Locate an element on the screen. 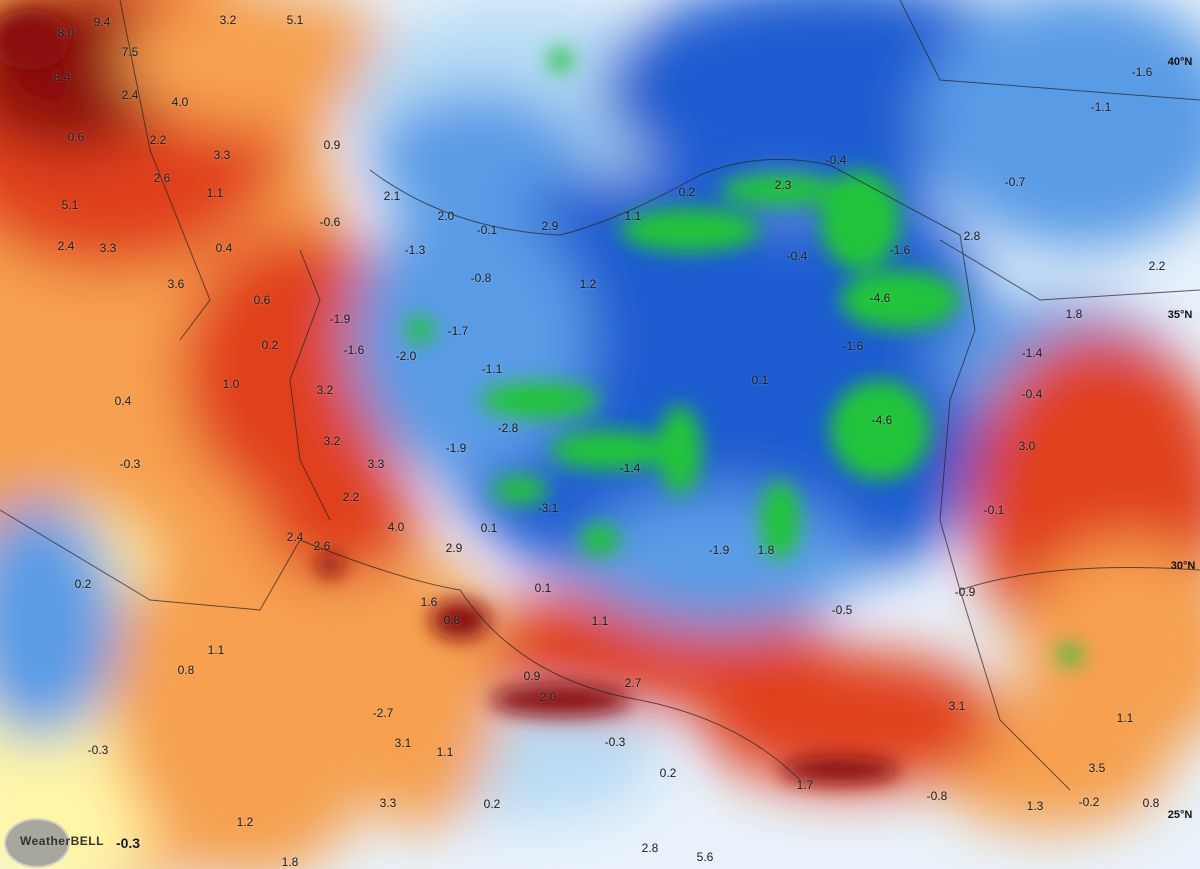 This screenshot has width=1200, height=869. anomaly-value-label: 3.6 is located at coordinates (176, 284).